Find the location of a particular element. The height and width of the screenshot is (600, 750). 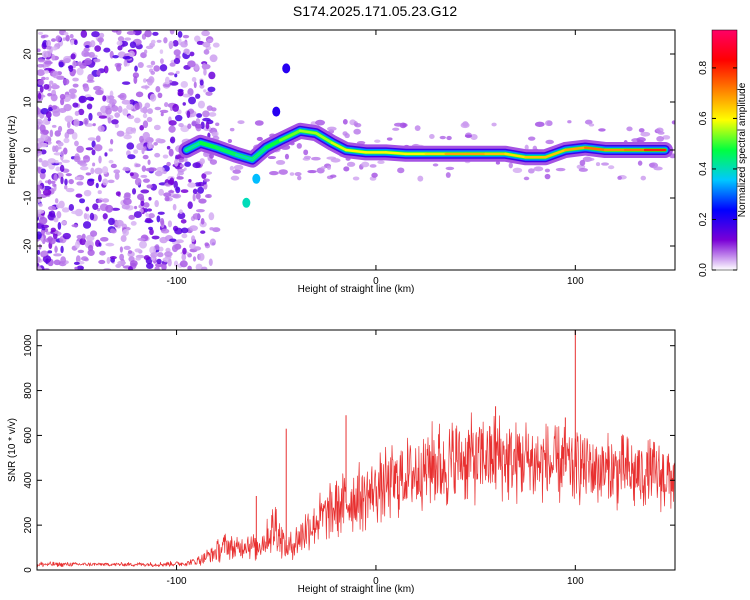

colorbar-tick-label: 0.2 is located at coordinates (703, 219).